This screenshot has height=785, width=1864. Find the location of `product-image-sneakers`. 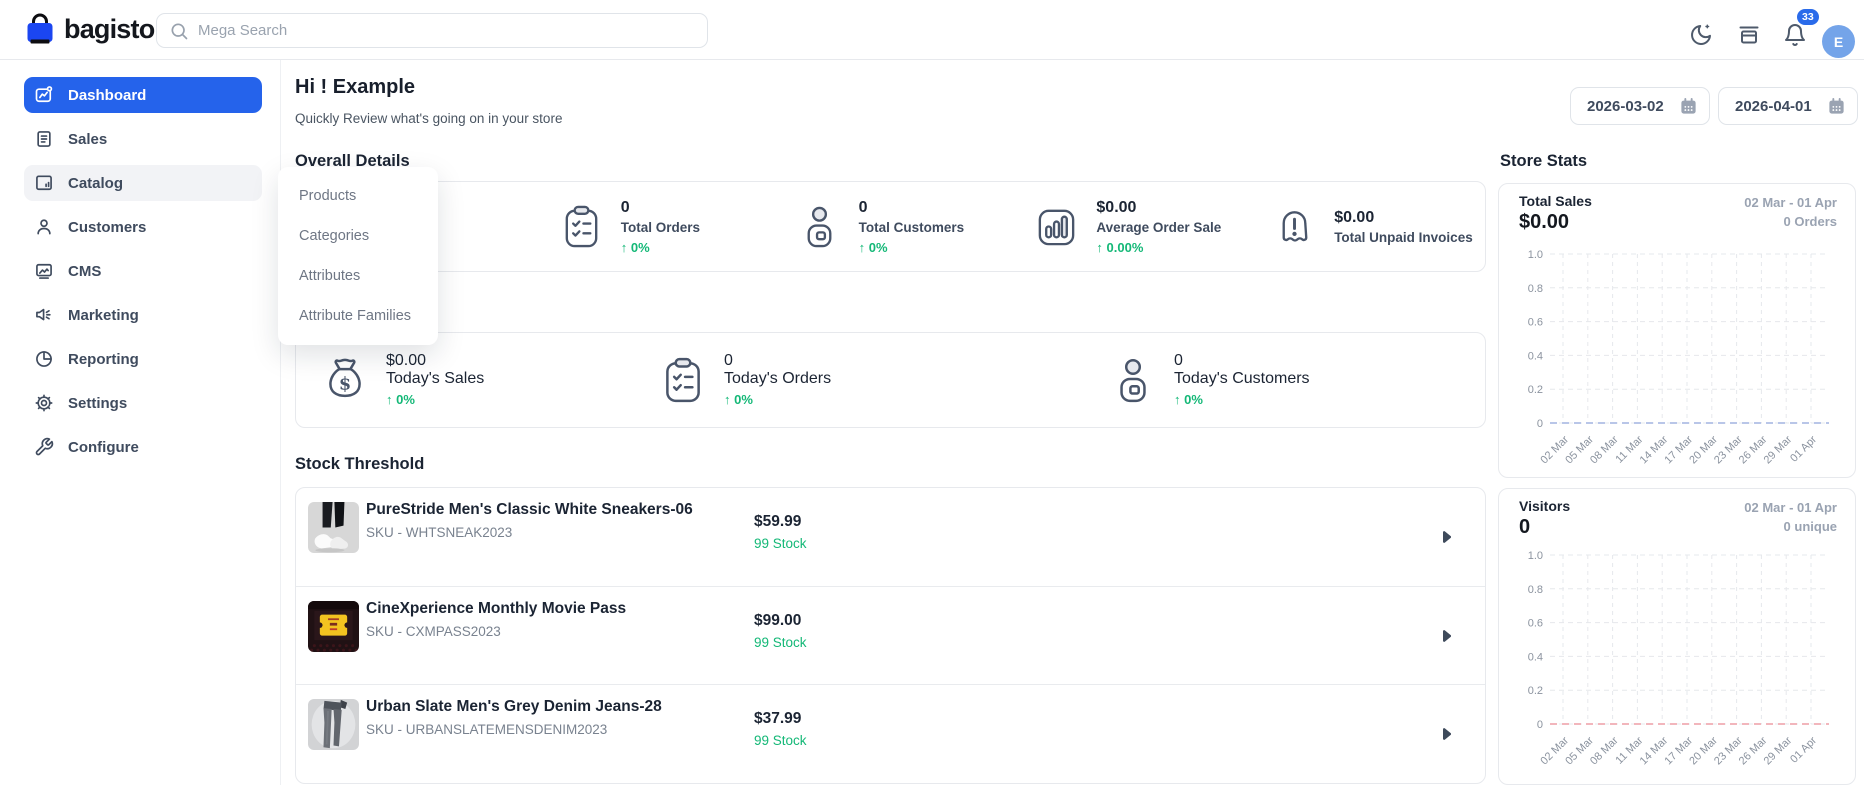

product-image-sneakers is located at coordinates (333, 527).